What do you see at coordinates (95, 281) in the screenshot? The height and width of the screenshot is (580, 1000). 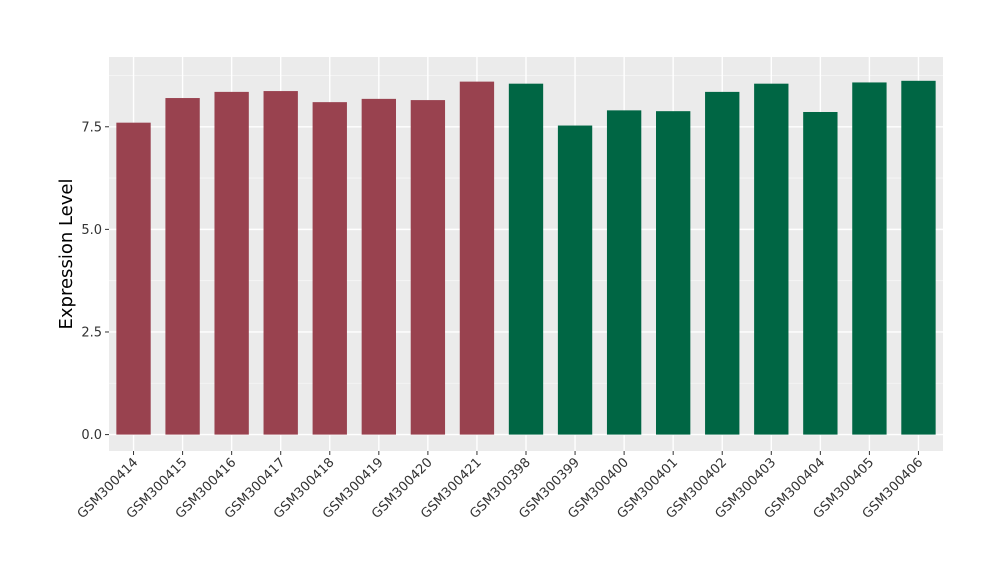 I see `y-axis: 0.0 2.5 5.0 7.5` at bounding box center [95, 281].